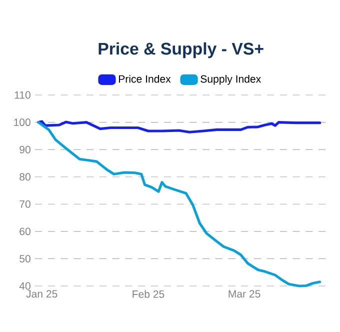 This screenshot has height=332, width=340. I want to click on legend-label: Price Index, so click(144, 78).